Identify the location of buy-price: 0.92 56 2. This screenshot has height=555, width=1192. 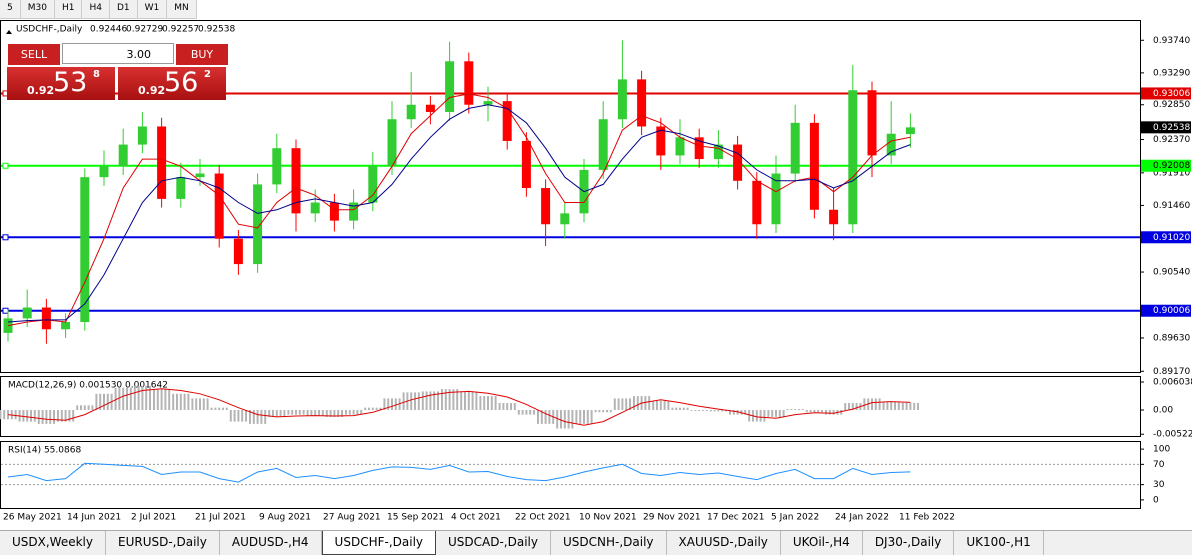
(172, 83).